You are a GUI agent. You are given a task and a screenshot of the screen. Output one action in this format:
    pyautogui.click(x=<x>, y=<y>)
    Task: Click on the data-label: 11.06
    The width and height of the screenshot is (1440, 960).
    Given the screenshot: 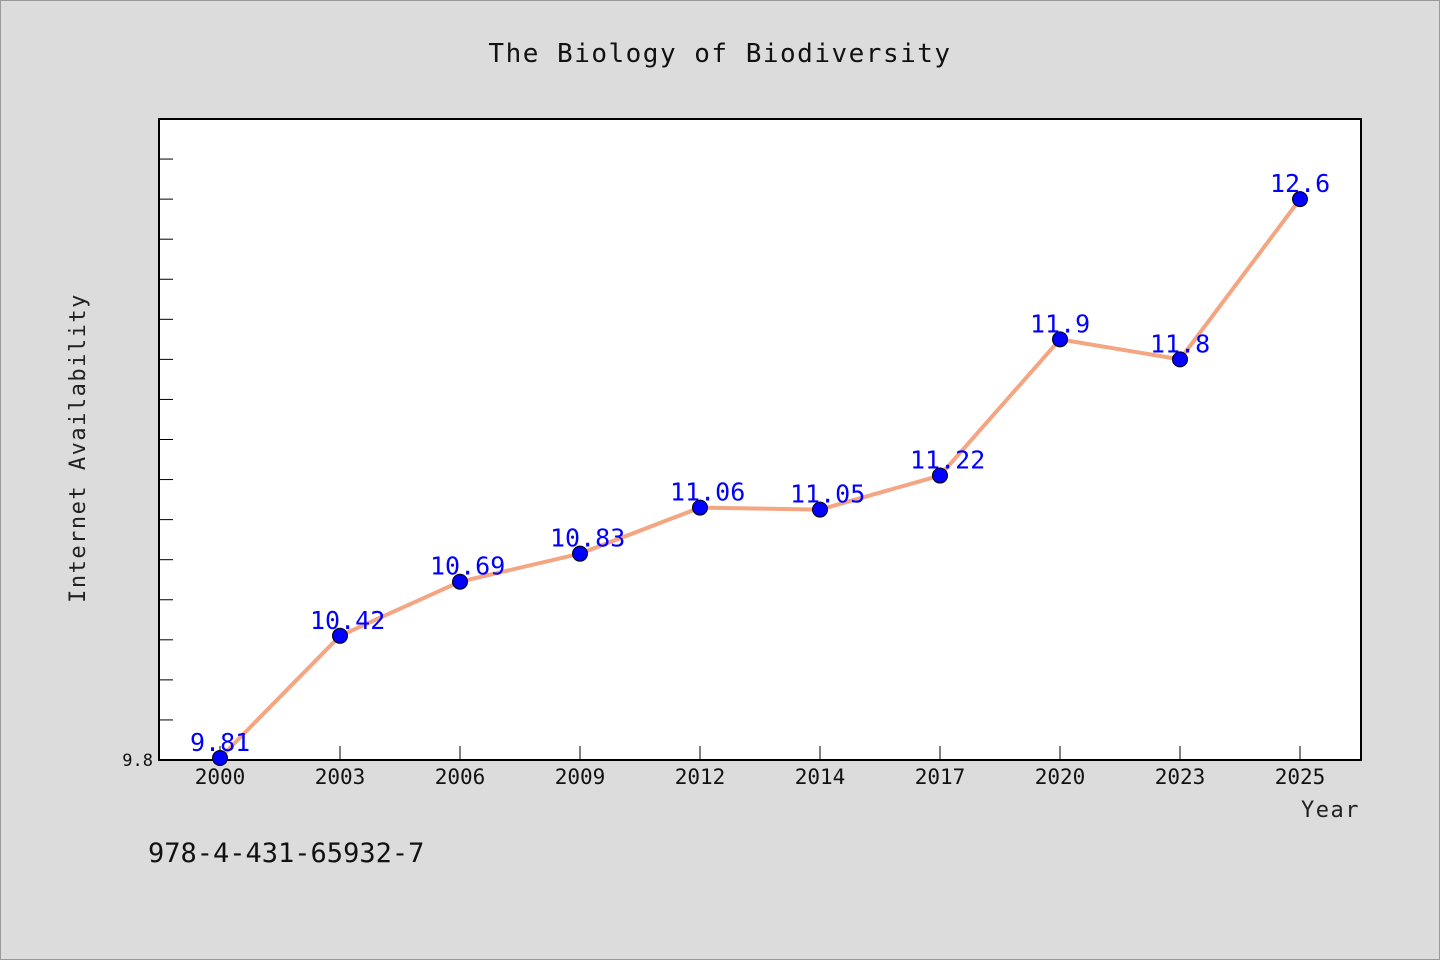 What is the action you would take?
    pyautogui.click(x=707, y=492)
    